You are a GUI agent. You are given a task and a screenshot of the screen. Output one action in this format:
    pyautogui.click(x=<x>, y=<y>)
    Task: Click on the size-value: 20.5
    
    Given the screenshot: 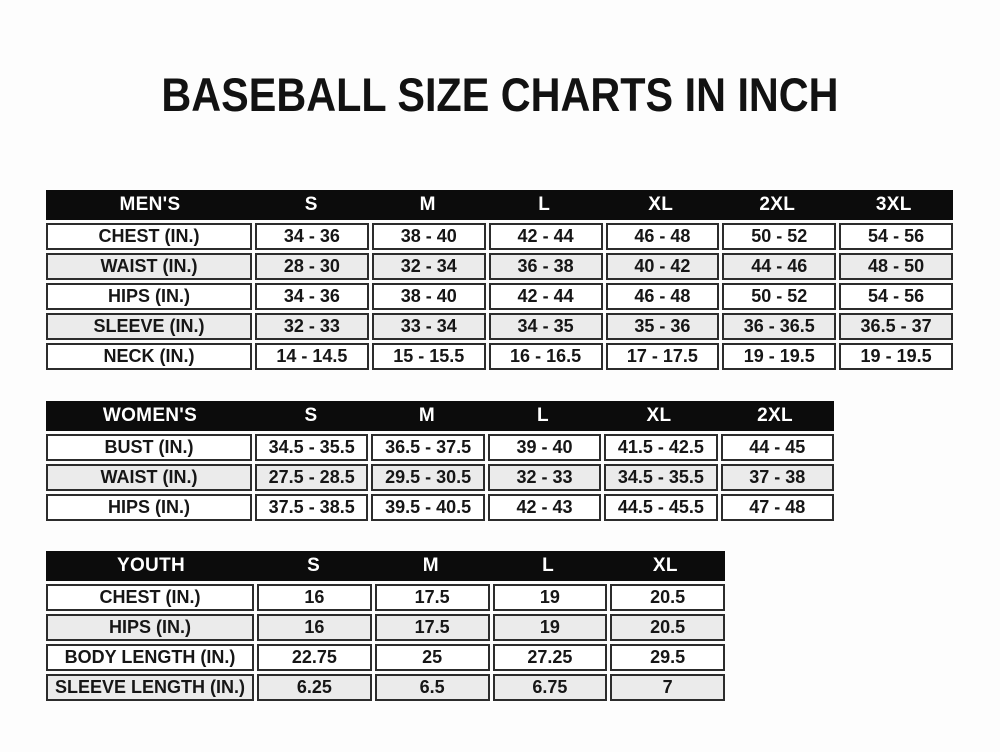 What is the action you would take?
    pyautogui.click(x=667, y=597)
    